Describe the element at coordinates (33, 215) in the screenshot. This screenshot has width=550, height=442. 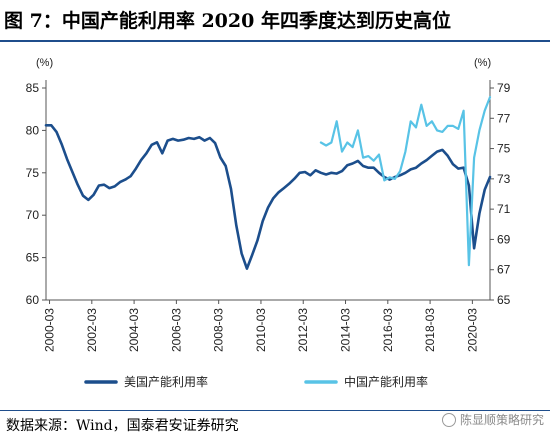
I see `left-tick-label: 70` at that location.